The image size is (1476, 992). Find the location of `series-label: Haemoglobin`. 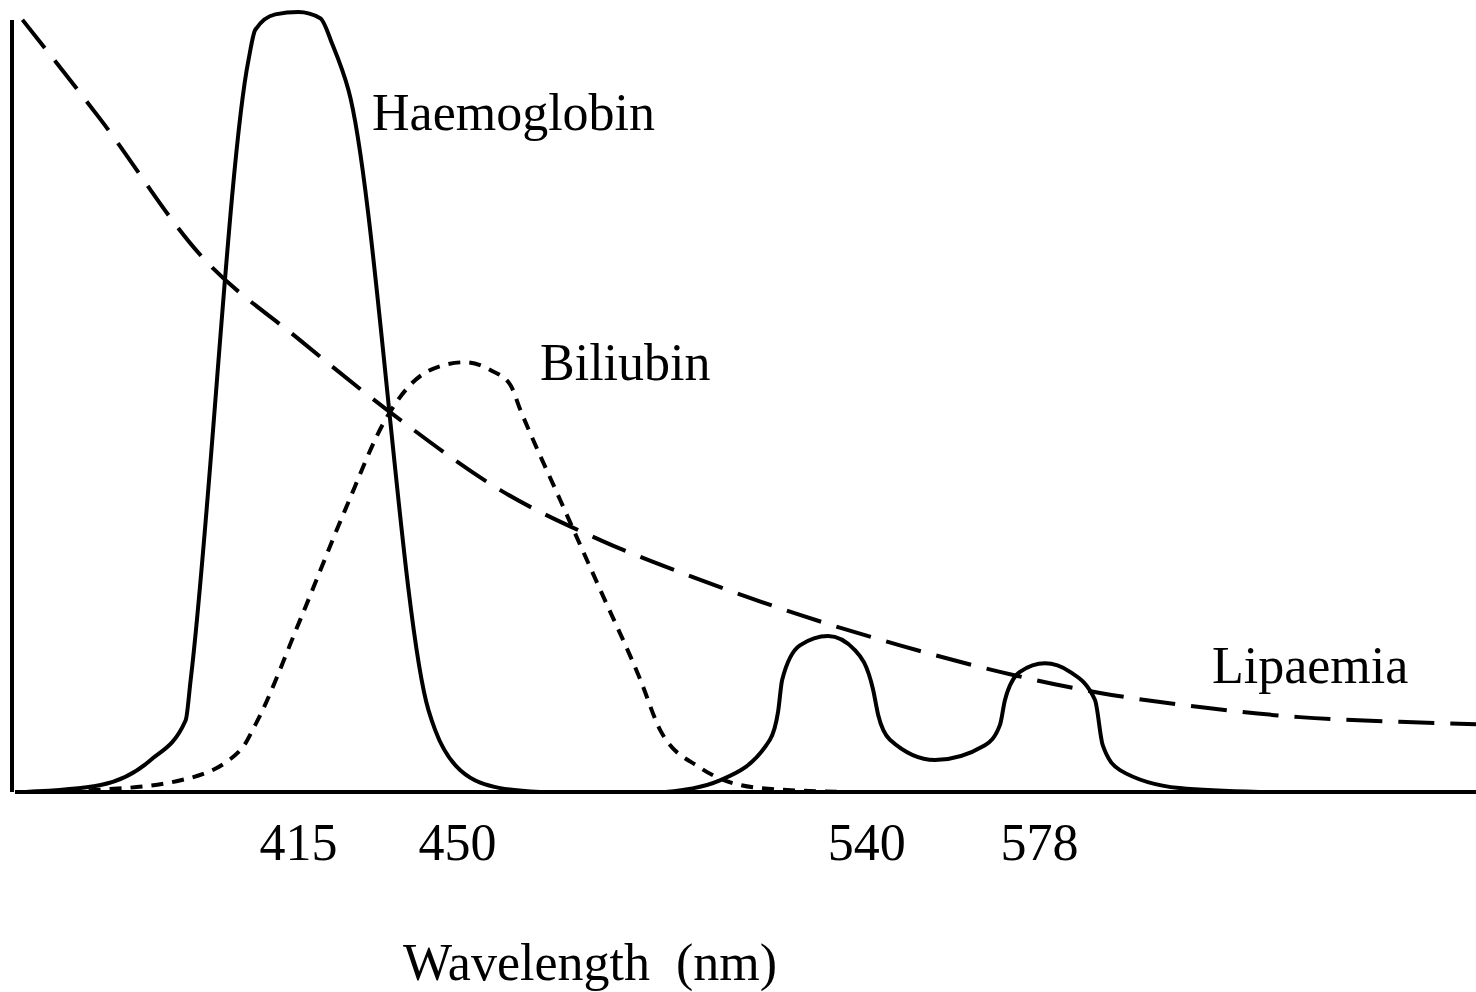

series-label: Haemoglobin is located at coordinates (514, 112).